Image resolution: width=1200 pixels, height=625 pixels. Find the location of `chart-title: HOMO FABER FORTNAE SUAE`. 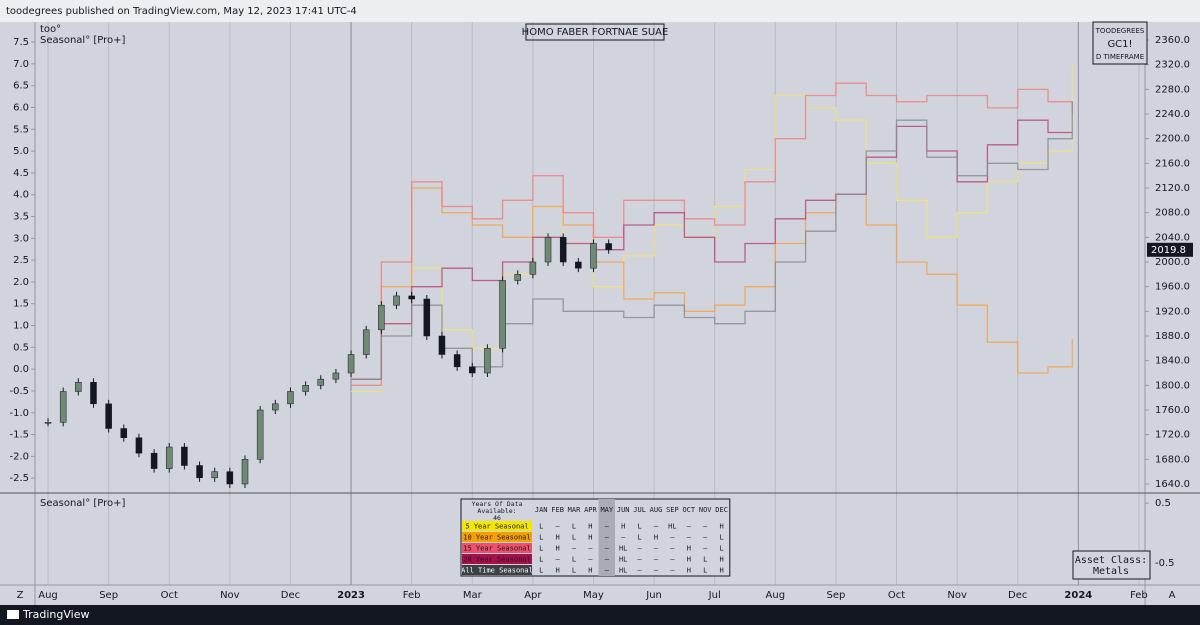

chart-title: HOMO FABER FORTNAE SUAE is located at coordinates (595, 32).